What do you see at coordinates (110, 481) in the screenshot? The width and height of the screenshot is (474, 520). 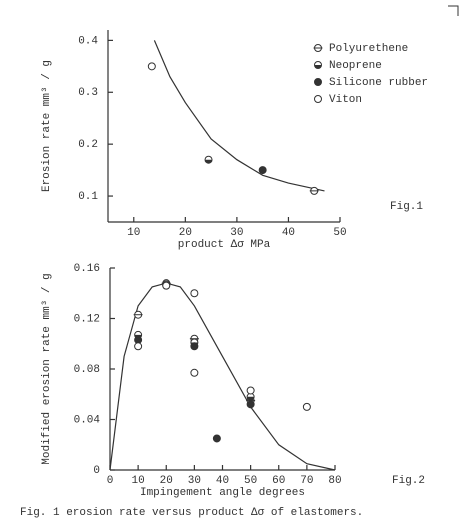 I see `x-tick-label: 0` at bounding box center [110, 481].